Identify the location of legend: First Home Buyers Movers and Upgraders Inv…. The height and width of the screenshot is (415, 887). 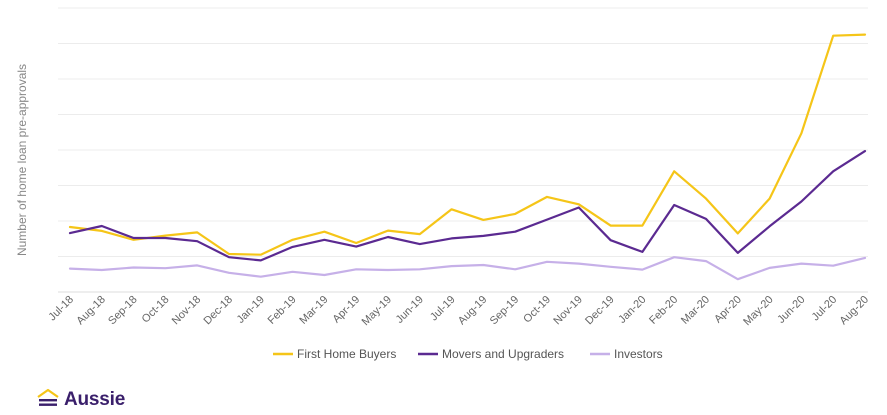
(468, 354).